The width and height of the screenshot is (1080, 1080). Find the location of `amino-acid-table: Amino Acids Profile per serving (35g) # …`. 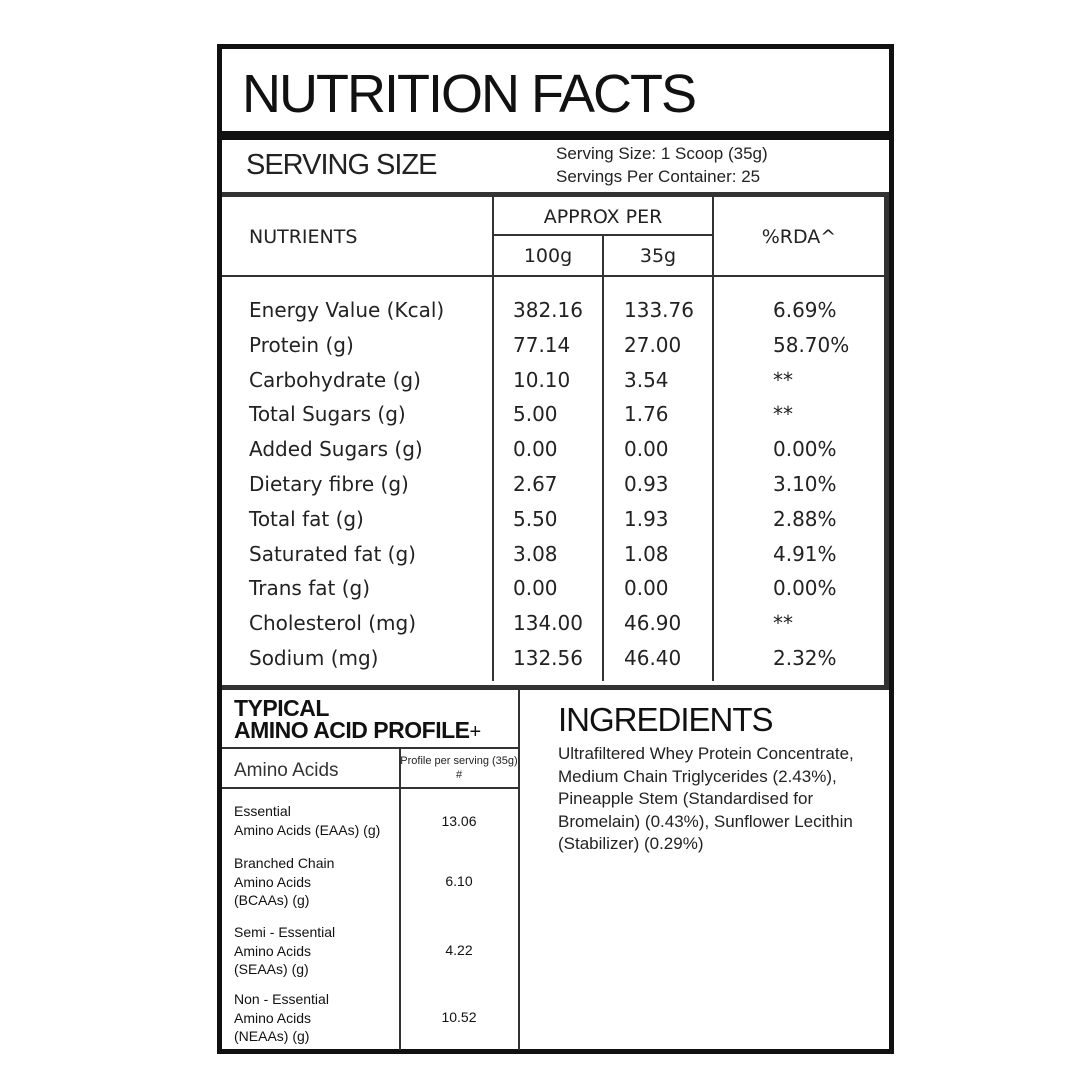

amino-acid-table: Amino Acids Profile per serving (35g) # … is located at coordinates (371, 871).